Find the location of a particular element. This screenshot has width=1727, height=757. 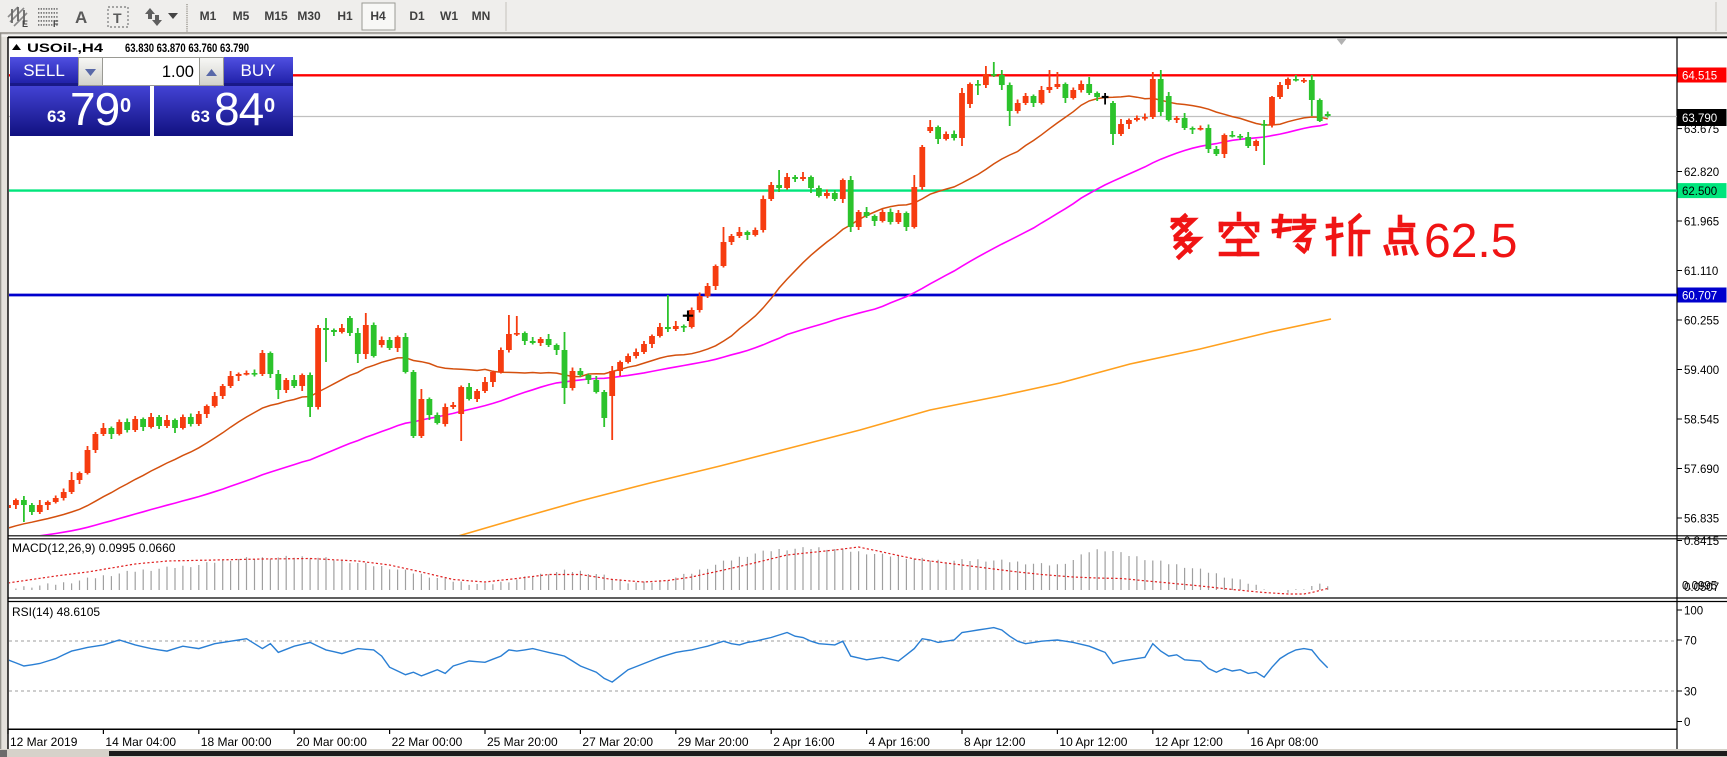

svg-text: 62.820 is located at coordinates (1701, 173).